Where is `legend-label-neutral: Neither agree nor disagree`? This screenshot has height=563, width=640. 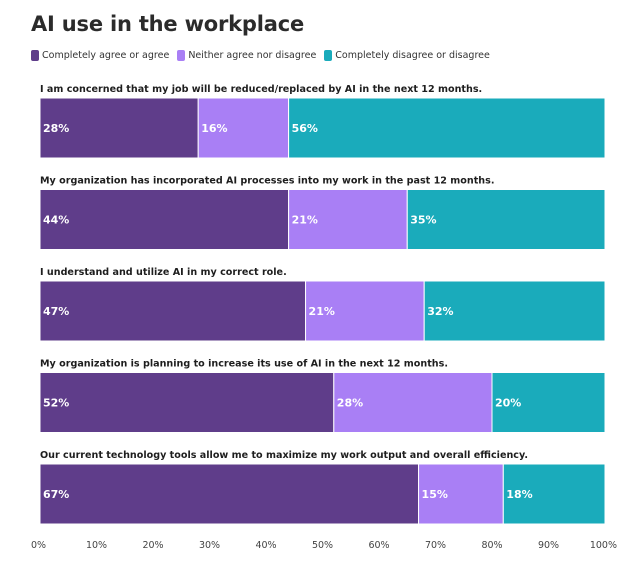
legend-label-neutral: Neither agree nor disagree is located at coordinates (252, 55).